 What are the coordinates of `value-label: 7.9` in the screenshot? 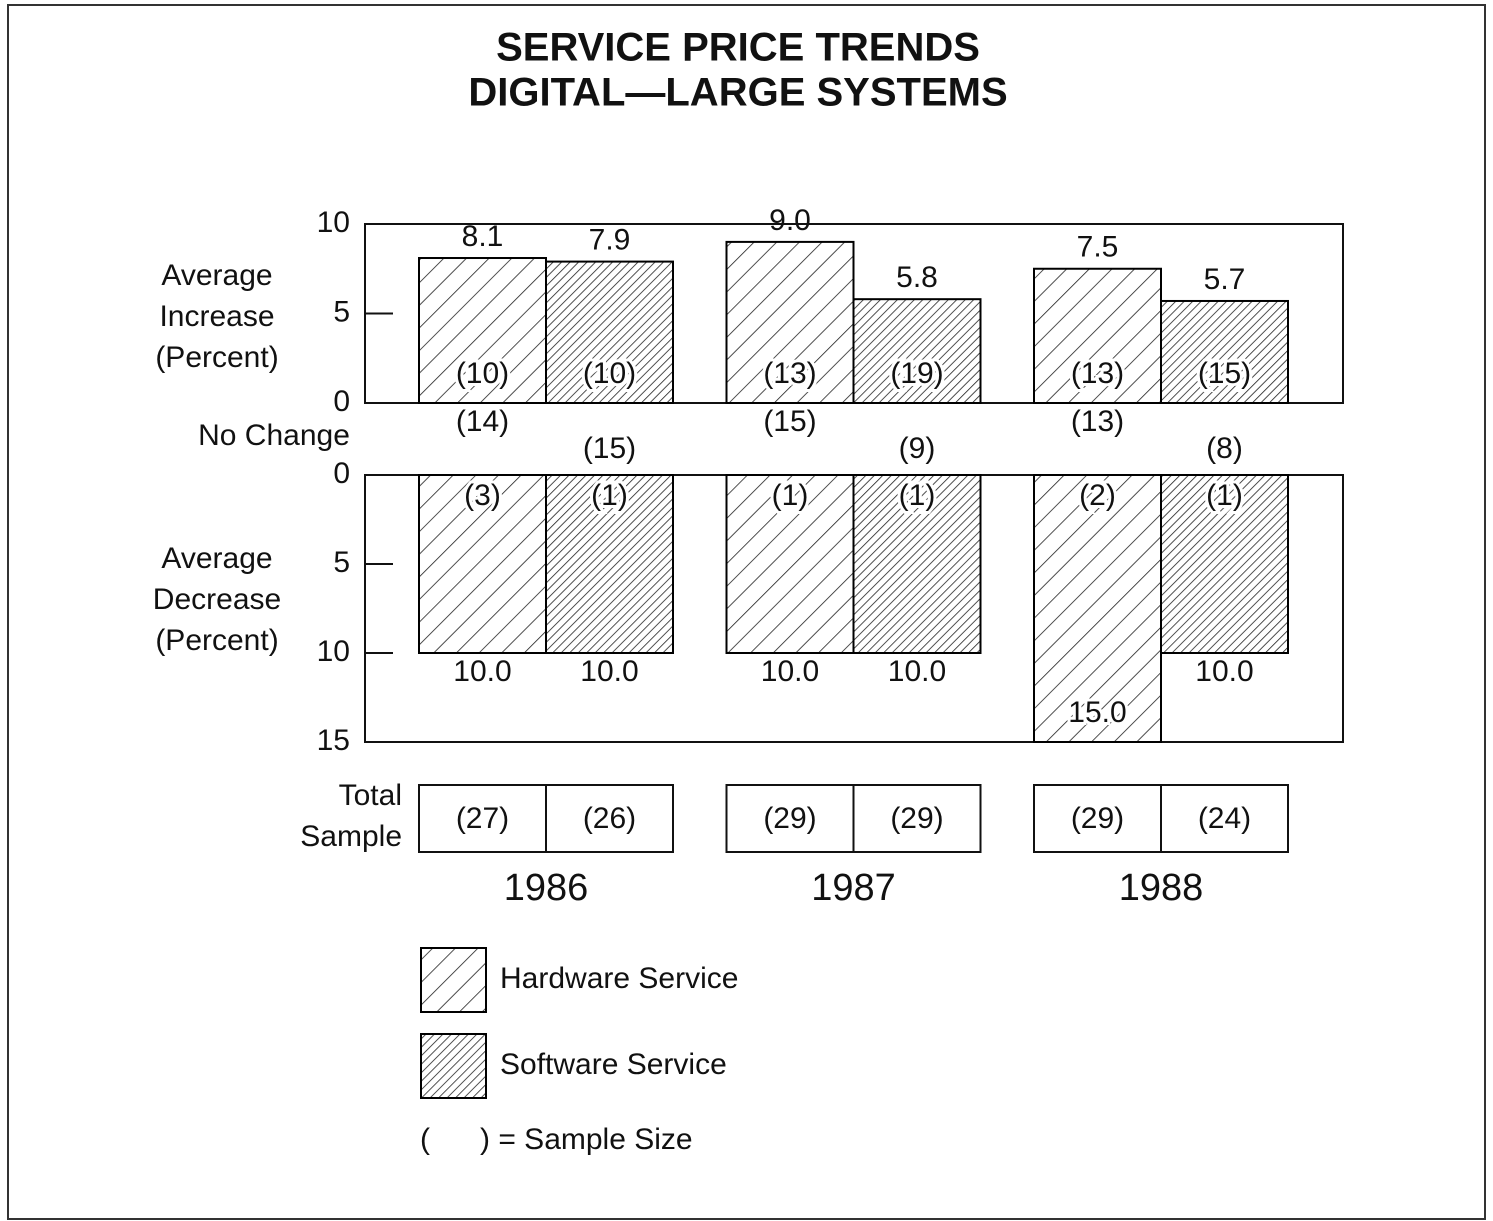 It's located at (610, 240).